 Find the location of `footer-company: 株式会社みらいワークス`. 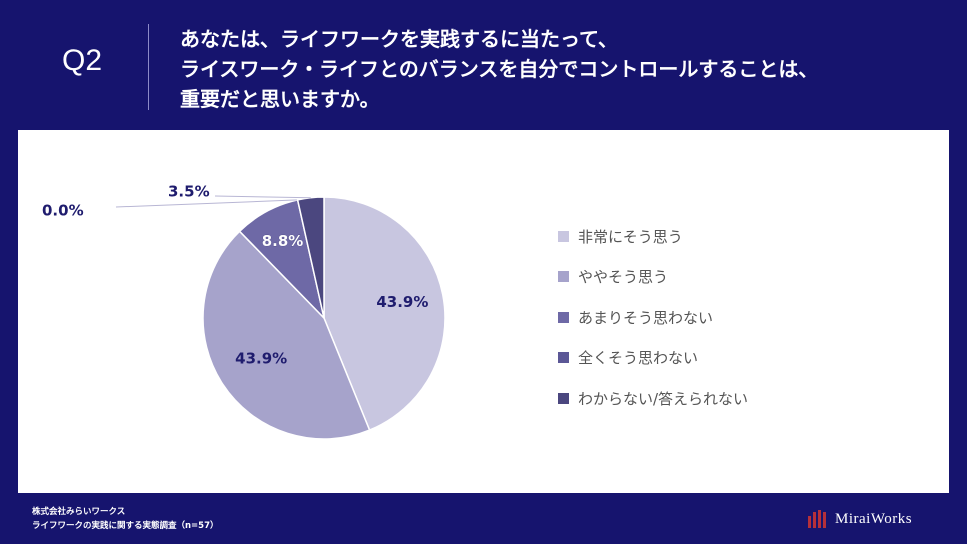

footer-company: 株式会社みらいワークス is located at coordinates (79, 512).